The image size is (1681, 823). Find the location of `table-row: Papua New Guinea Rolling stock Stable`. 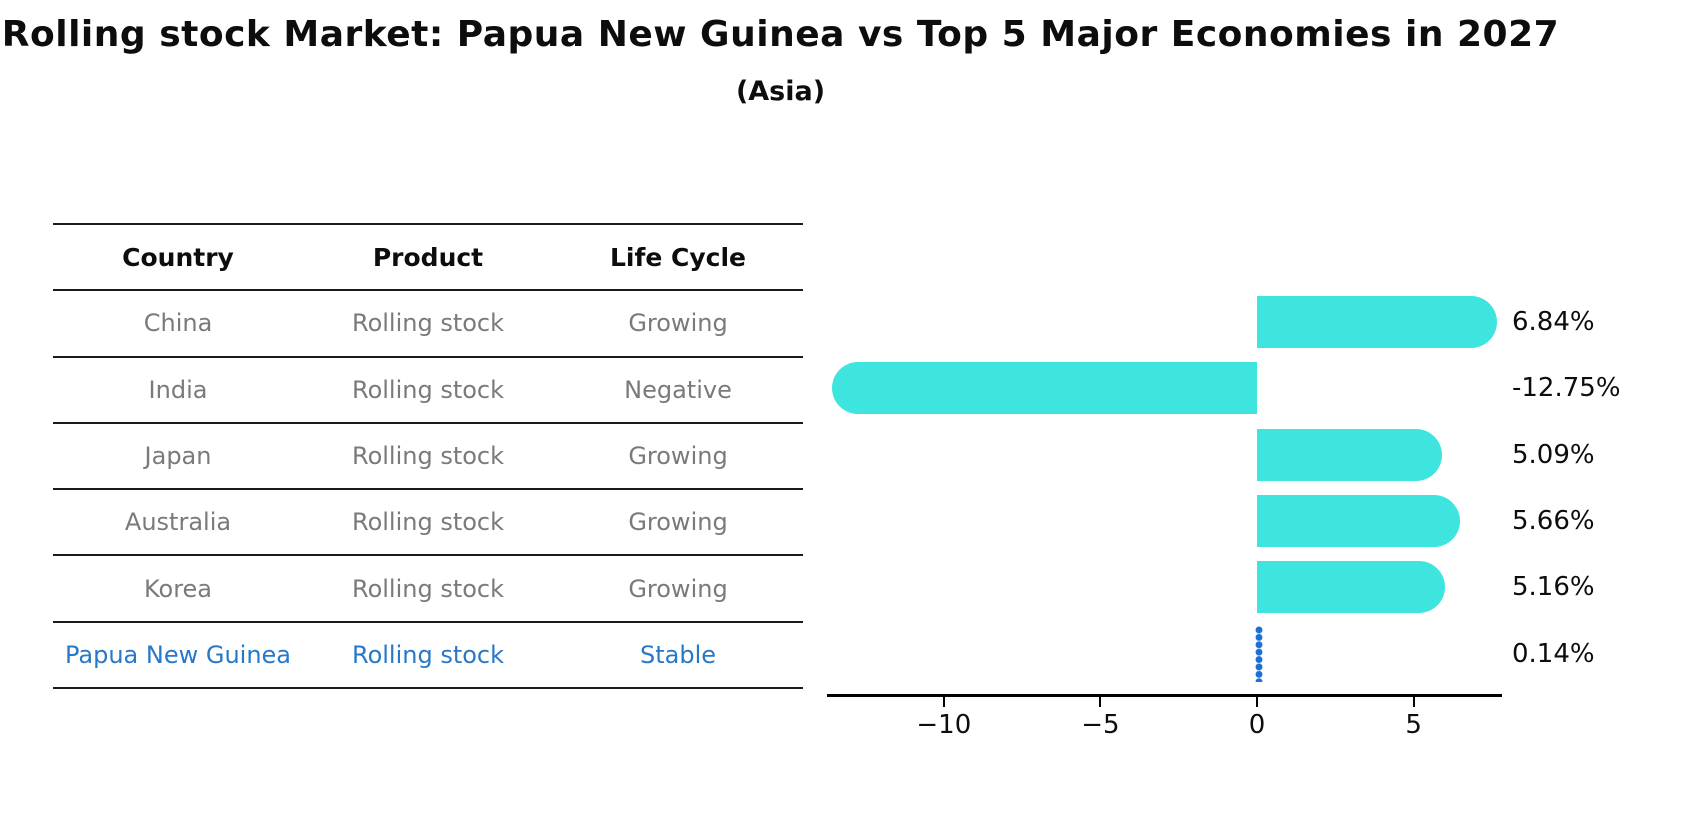

table-row: Papua New Guinea Rolling stock Stable is located at coordinates (428, 653).